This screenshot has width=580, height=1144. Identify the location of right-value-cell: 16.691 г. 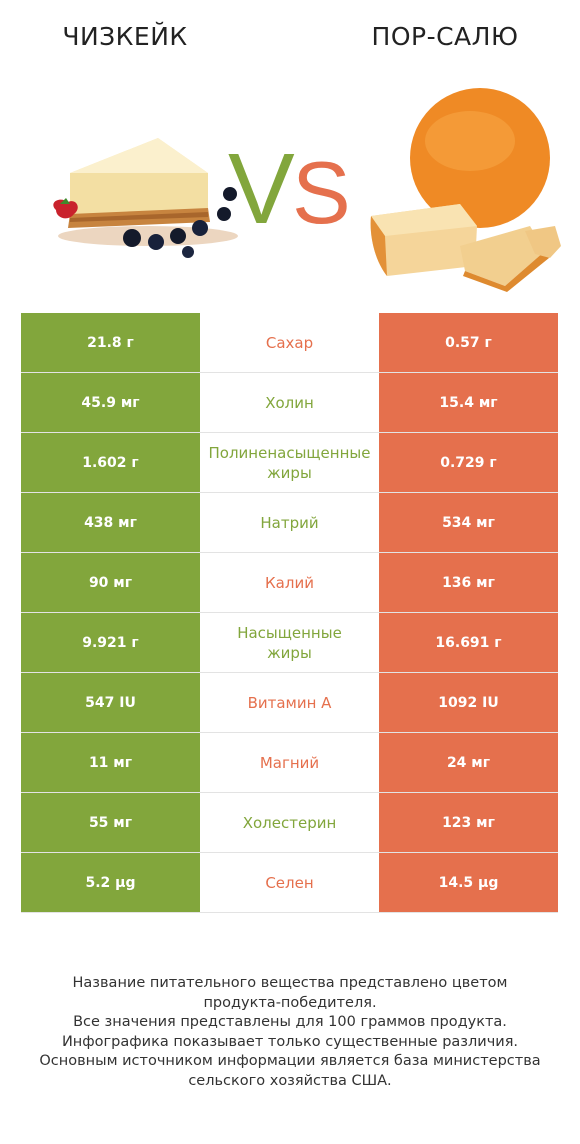
(468, 642).